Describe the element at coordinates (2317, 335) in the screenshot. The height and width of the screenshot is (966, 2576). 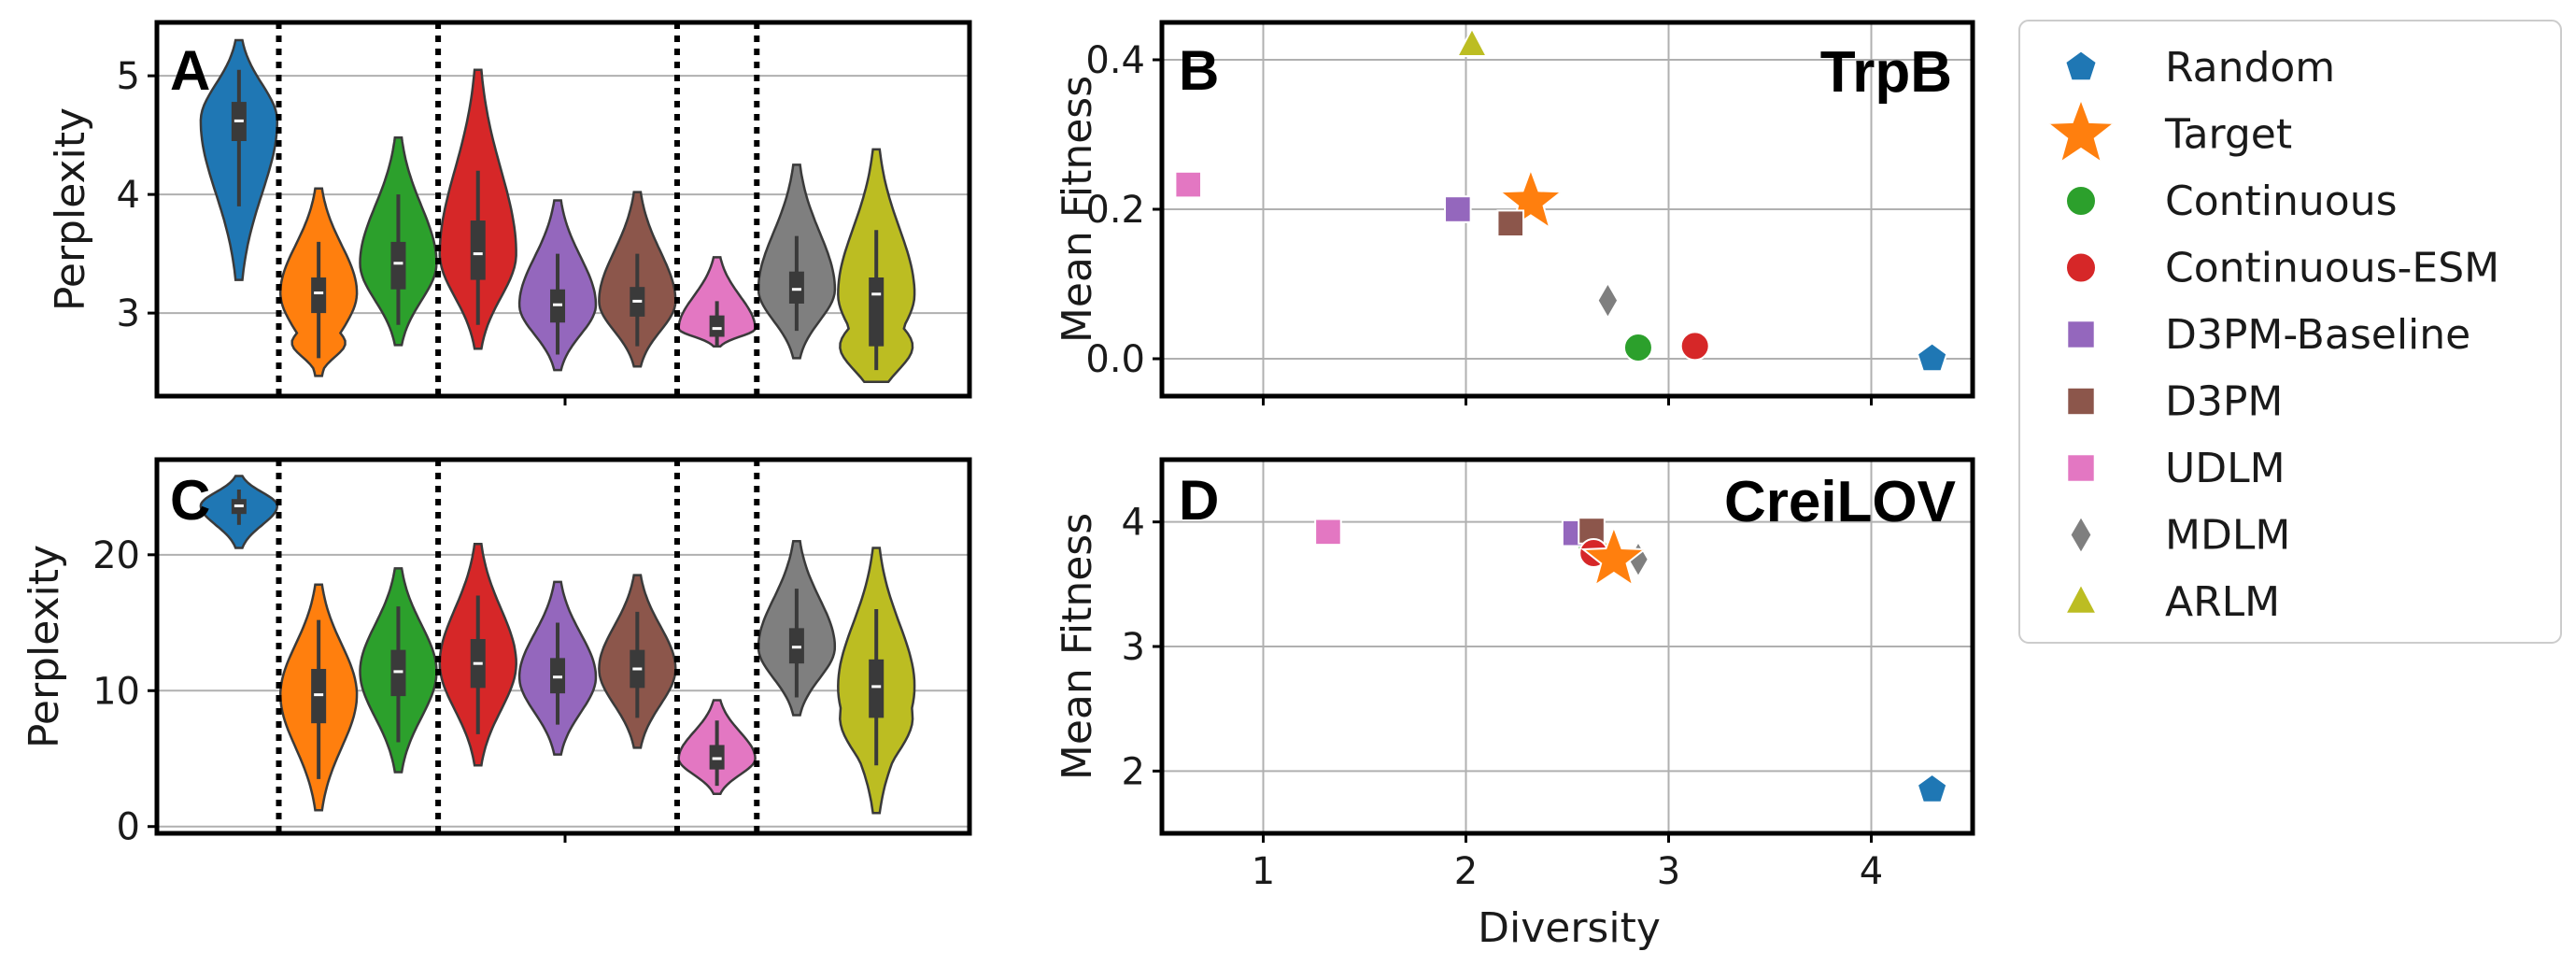
I see `legend-label: D3PM-Baseline` at that location.